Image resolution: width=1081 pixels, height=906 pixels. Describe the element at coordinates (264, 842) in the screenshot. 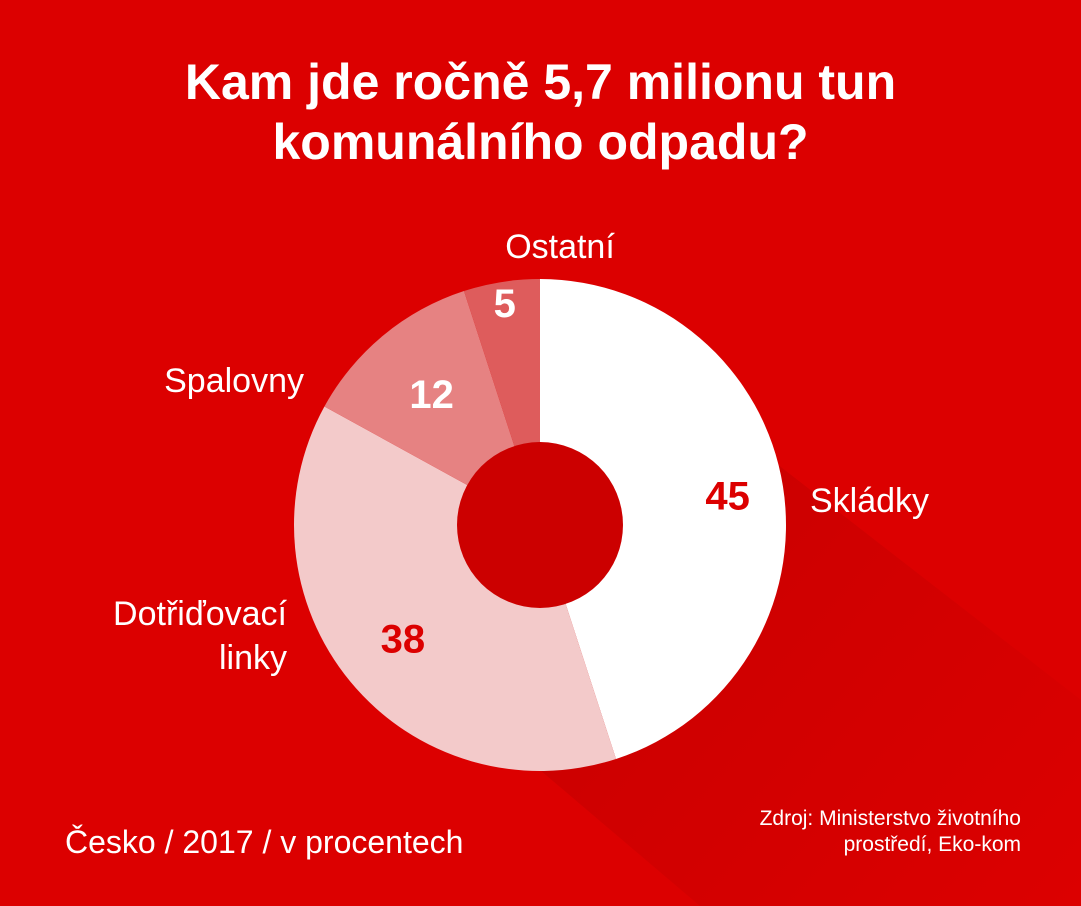

I see `footer-note: Česko / 2017 / v procentech` at that location.